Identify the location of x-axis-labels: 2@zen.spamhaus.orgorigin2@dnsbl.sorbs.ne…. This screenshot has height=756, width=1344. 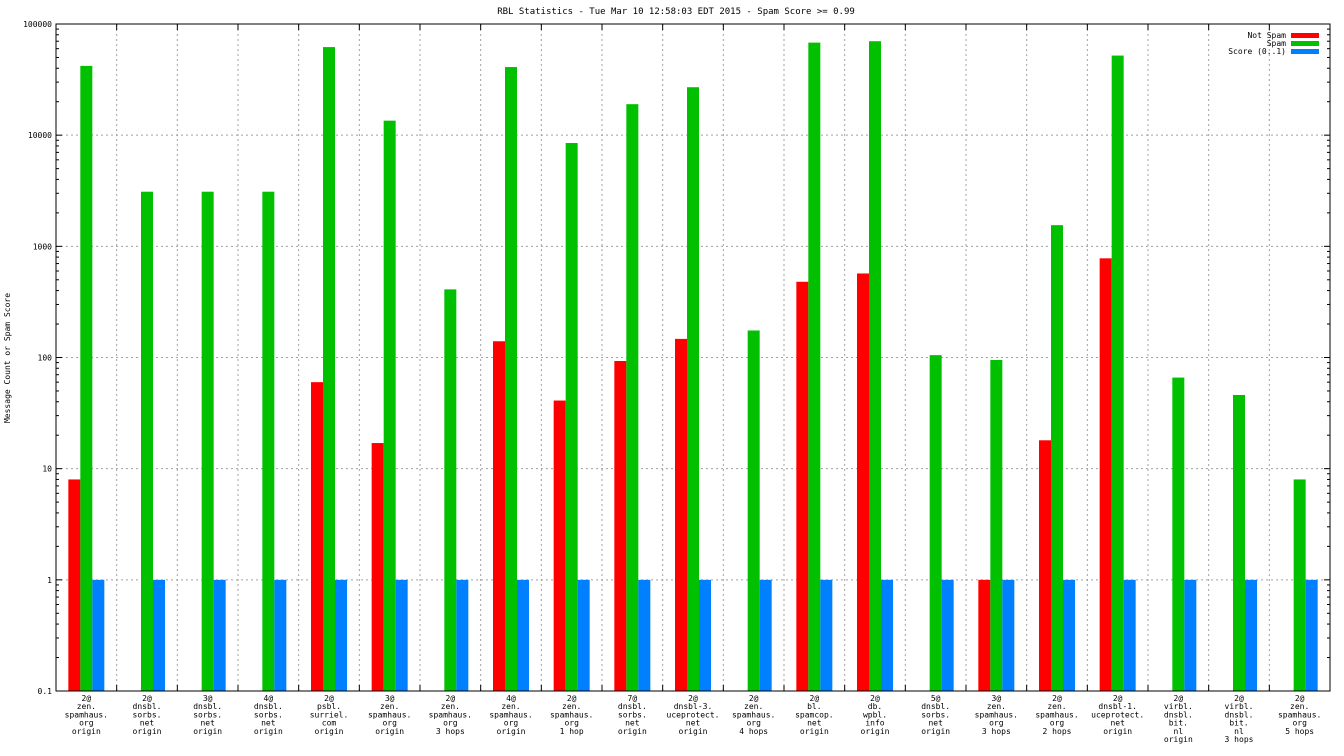
(693, 719).